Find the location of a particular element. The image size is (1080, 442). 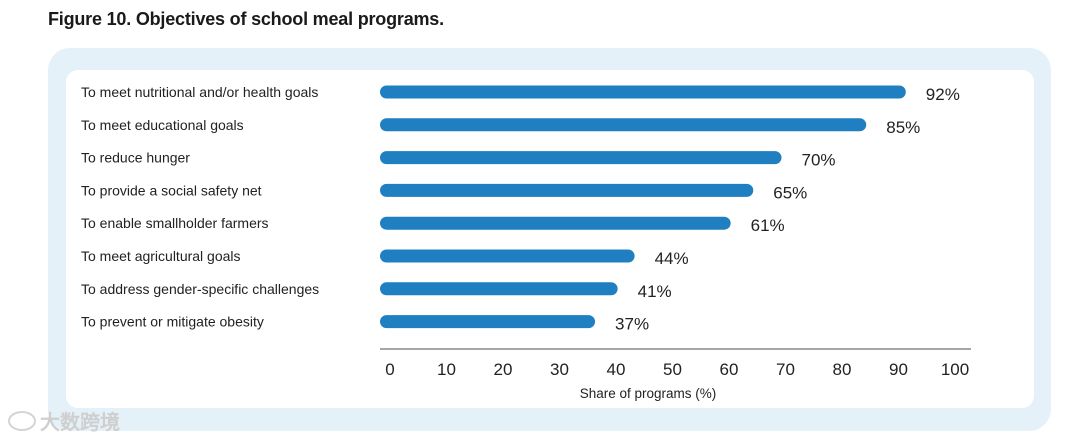

watermark: 大数跨境 is located at coordinates (64, 420).